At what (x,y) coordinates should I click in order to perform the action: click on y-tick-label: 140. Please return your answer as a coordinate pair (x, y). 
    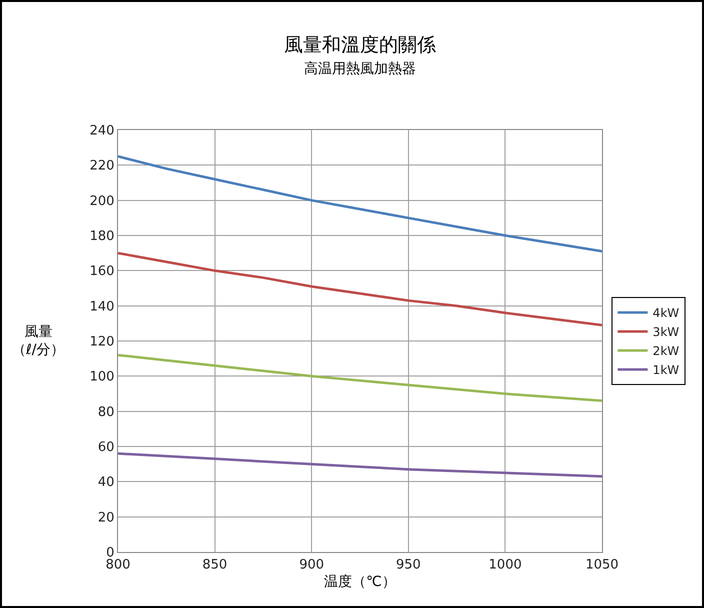
    Looking at the image, I should click on (102, 306).